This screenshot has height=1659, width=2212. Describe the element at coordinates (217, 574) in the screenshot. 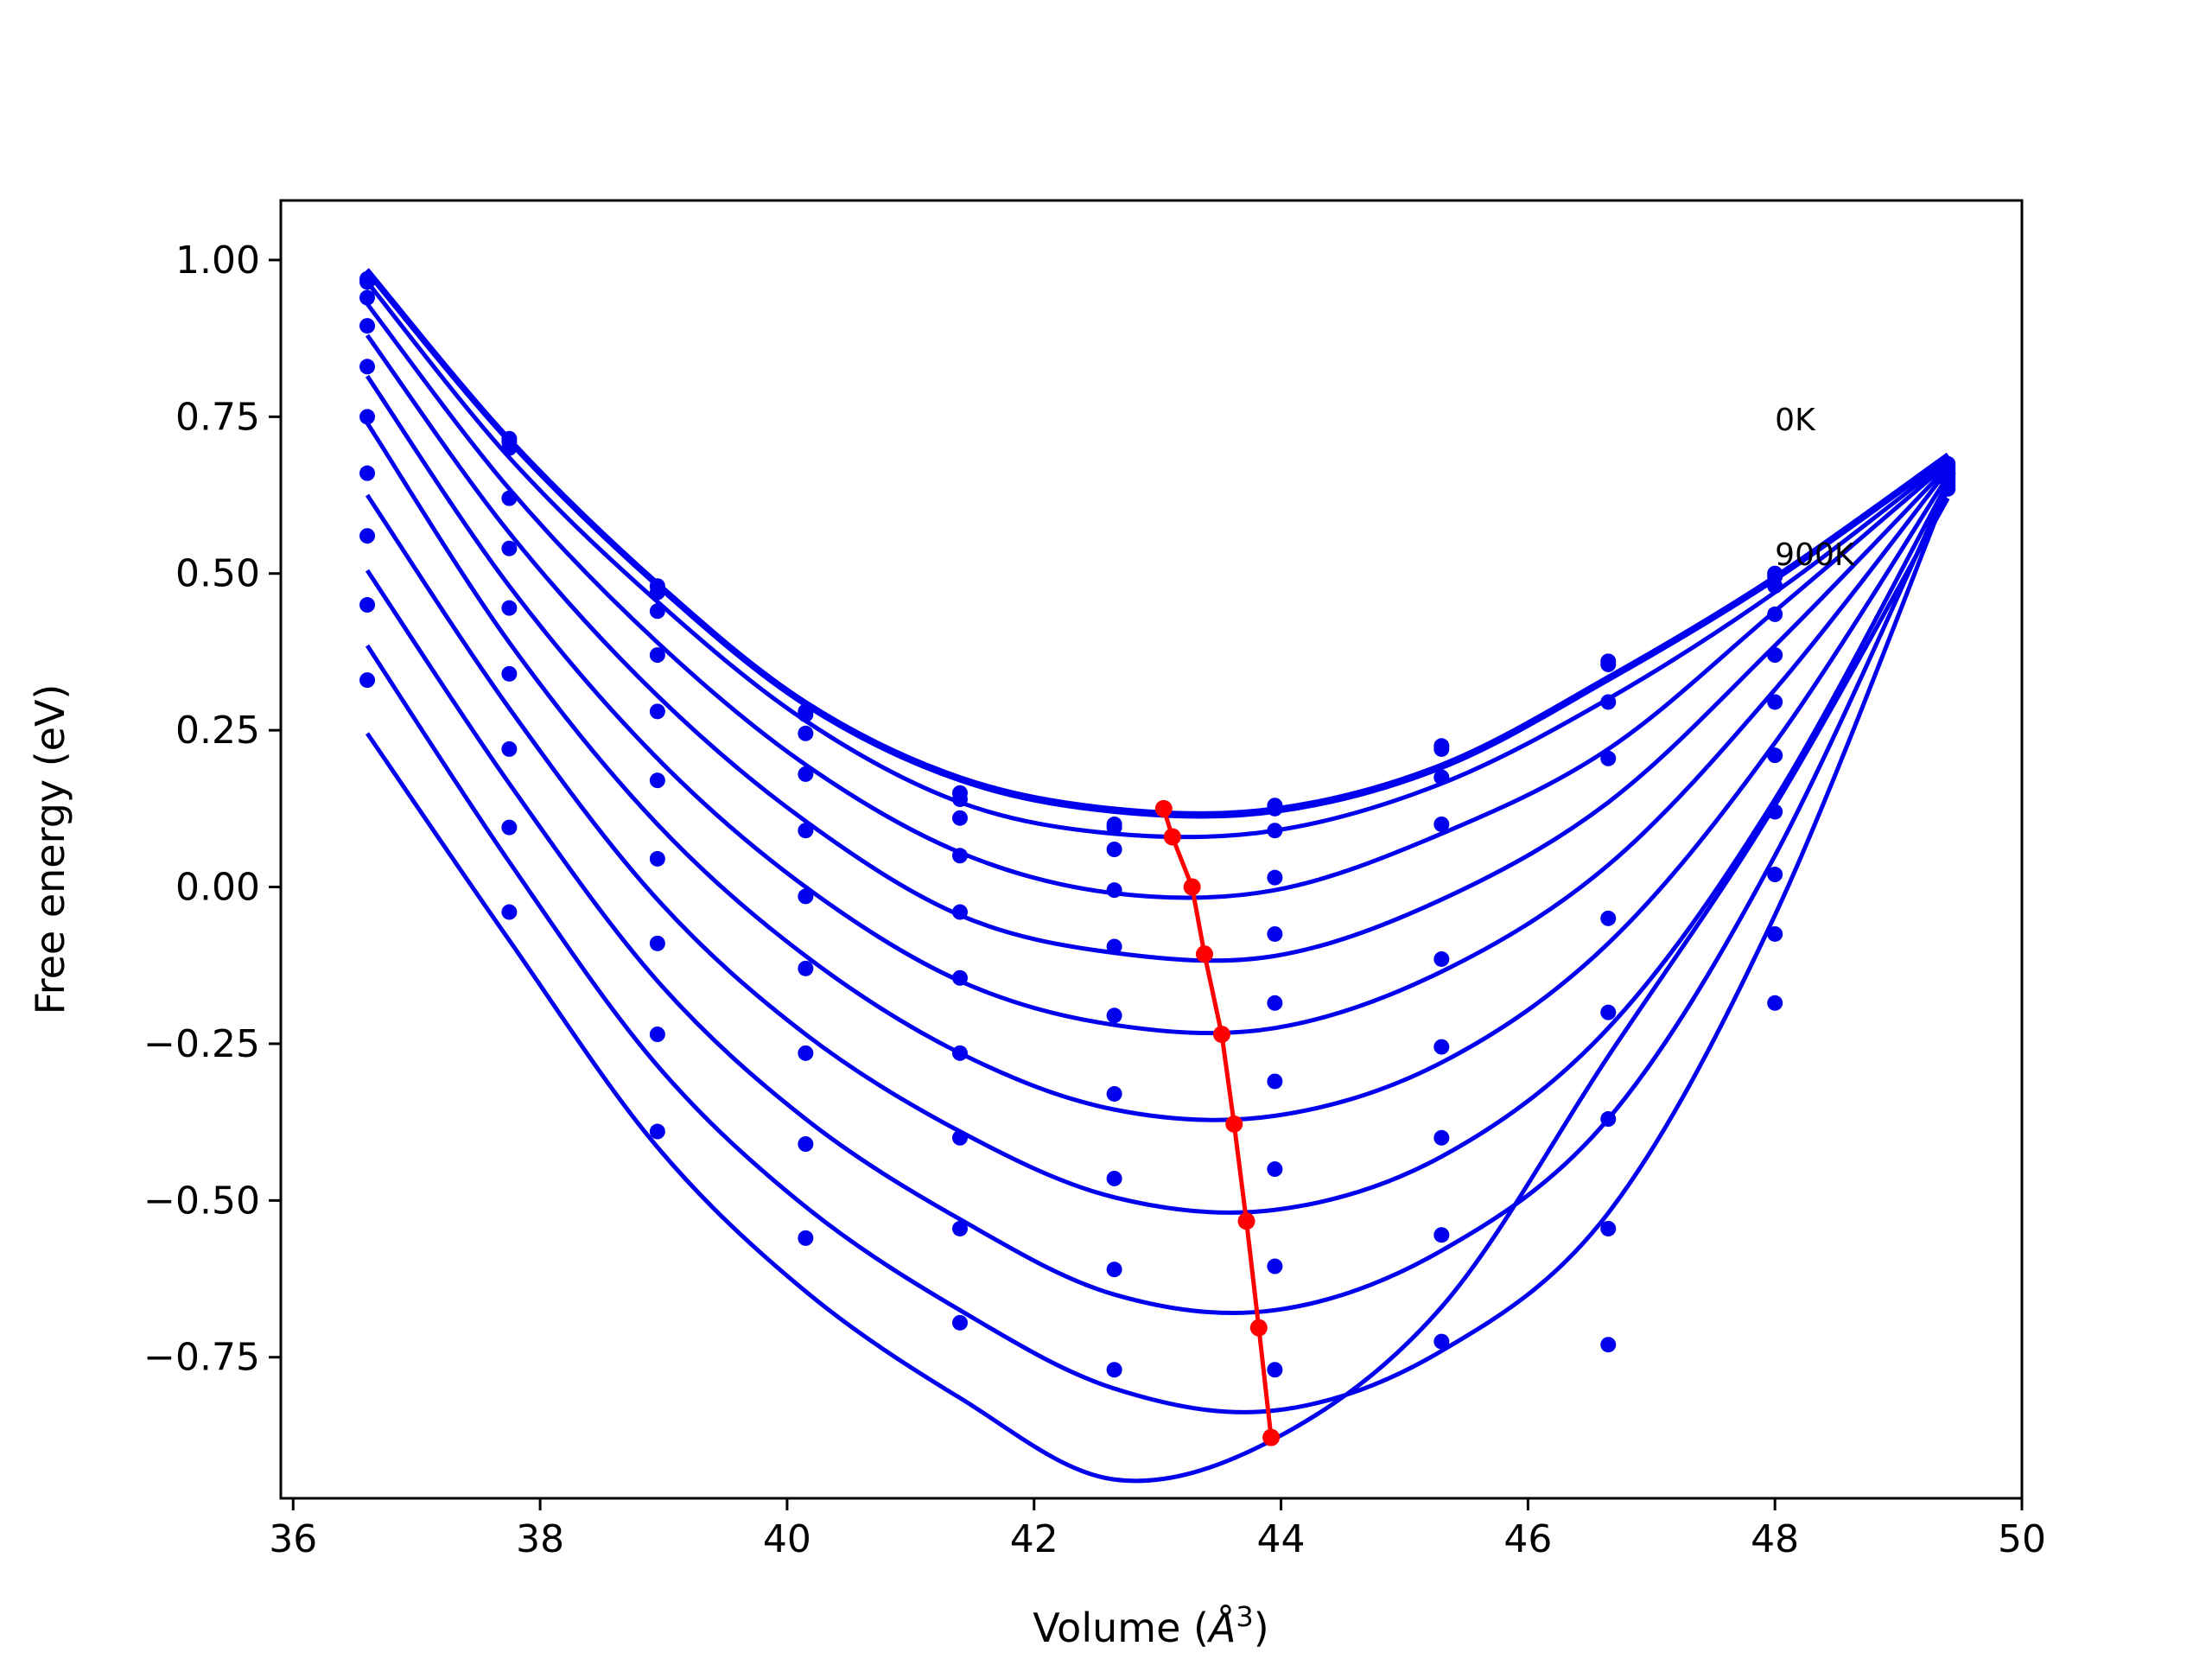

I see `y-tick-label: 0.50` at that location.